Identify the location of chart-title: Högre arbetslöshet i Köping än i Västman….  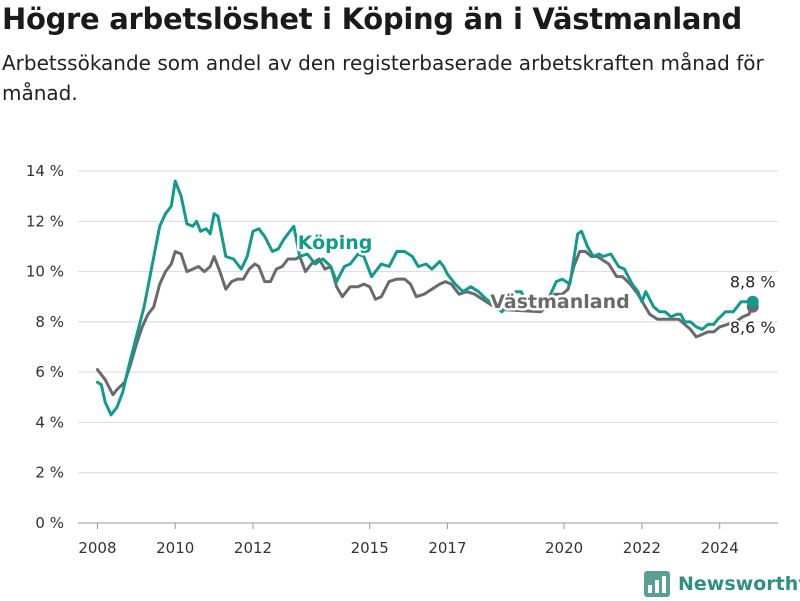
(372, 19).